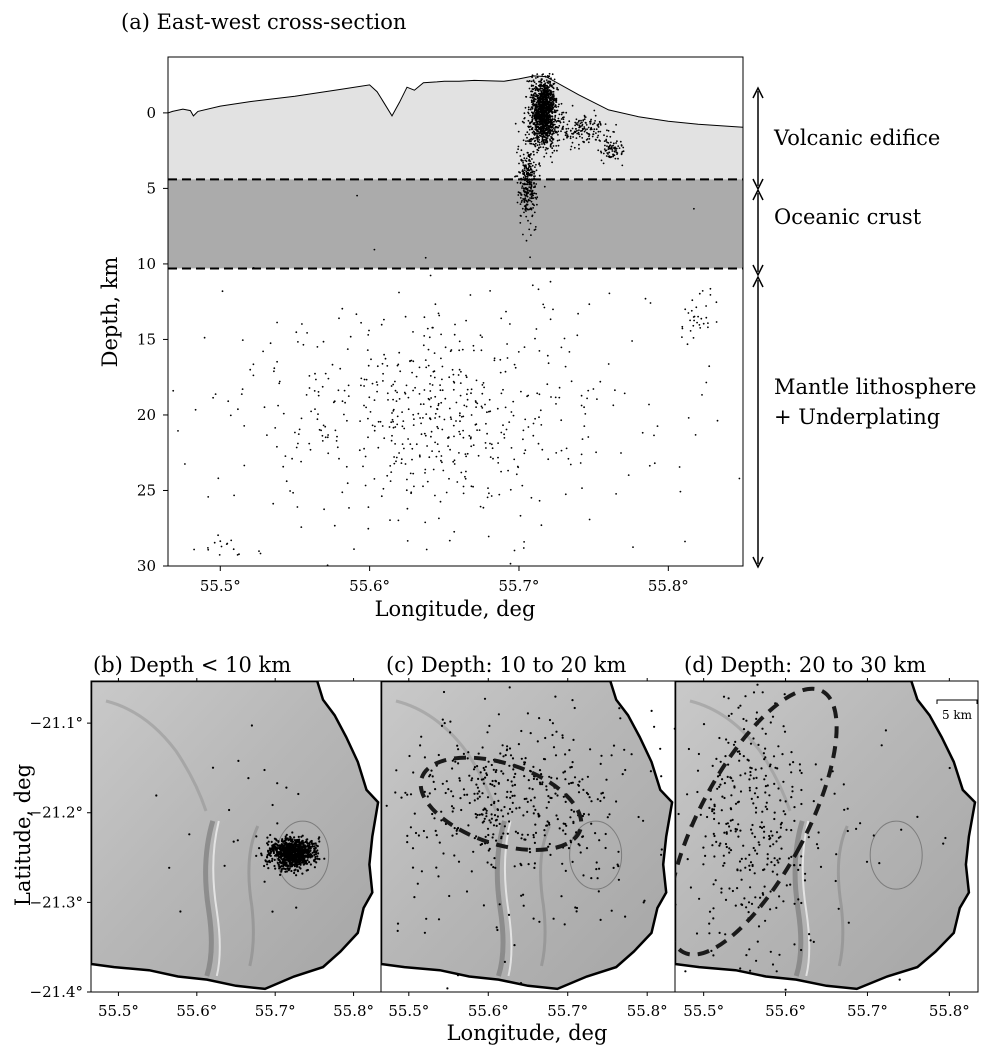  What do you see at coordinates (110, 312) in the screenshot?
I see `panel-a-ylabel: Depth, km` at bounding box center [110, 312].